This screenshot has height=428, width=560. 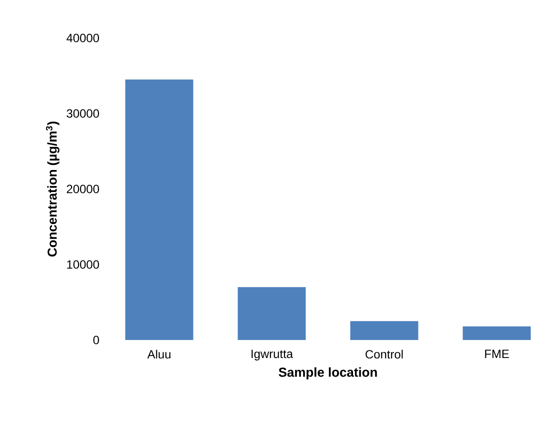 What do you see at coordinates (96, 340) in the screenshot?
I see `y-tick-label: 0` at bounding box center [96, 340].